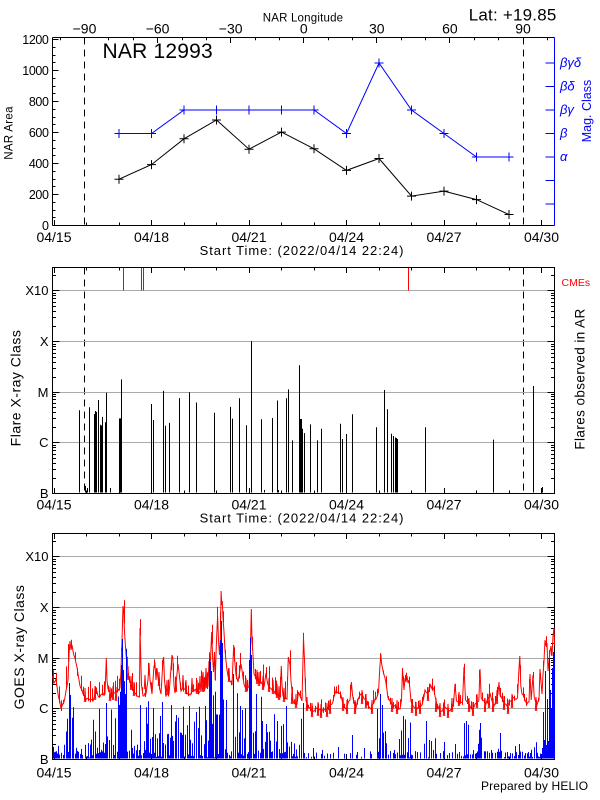 The image size is (600, 800). I want to click on svg-text: −30, so click(231, 29).